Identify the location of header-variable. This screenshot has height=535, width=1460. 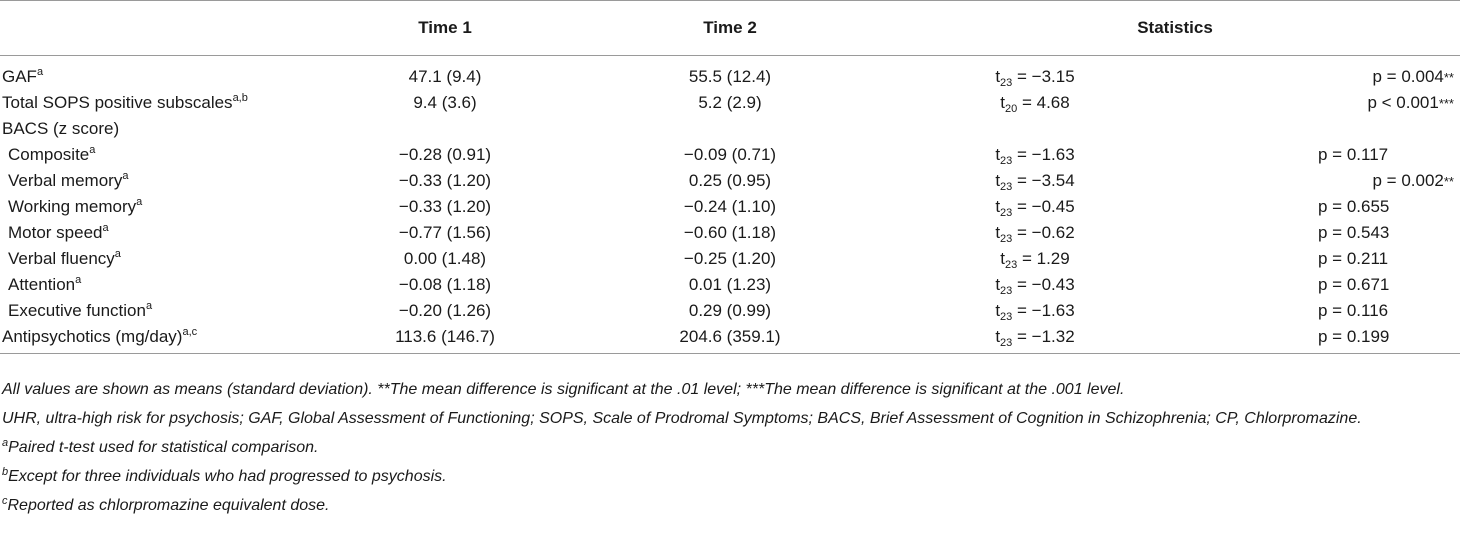
(160, 28).